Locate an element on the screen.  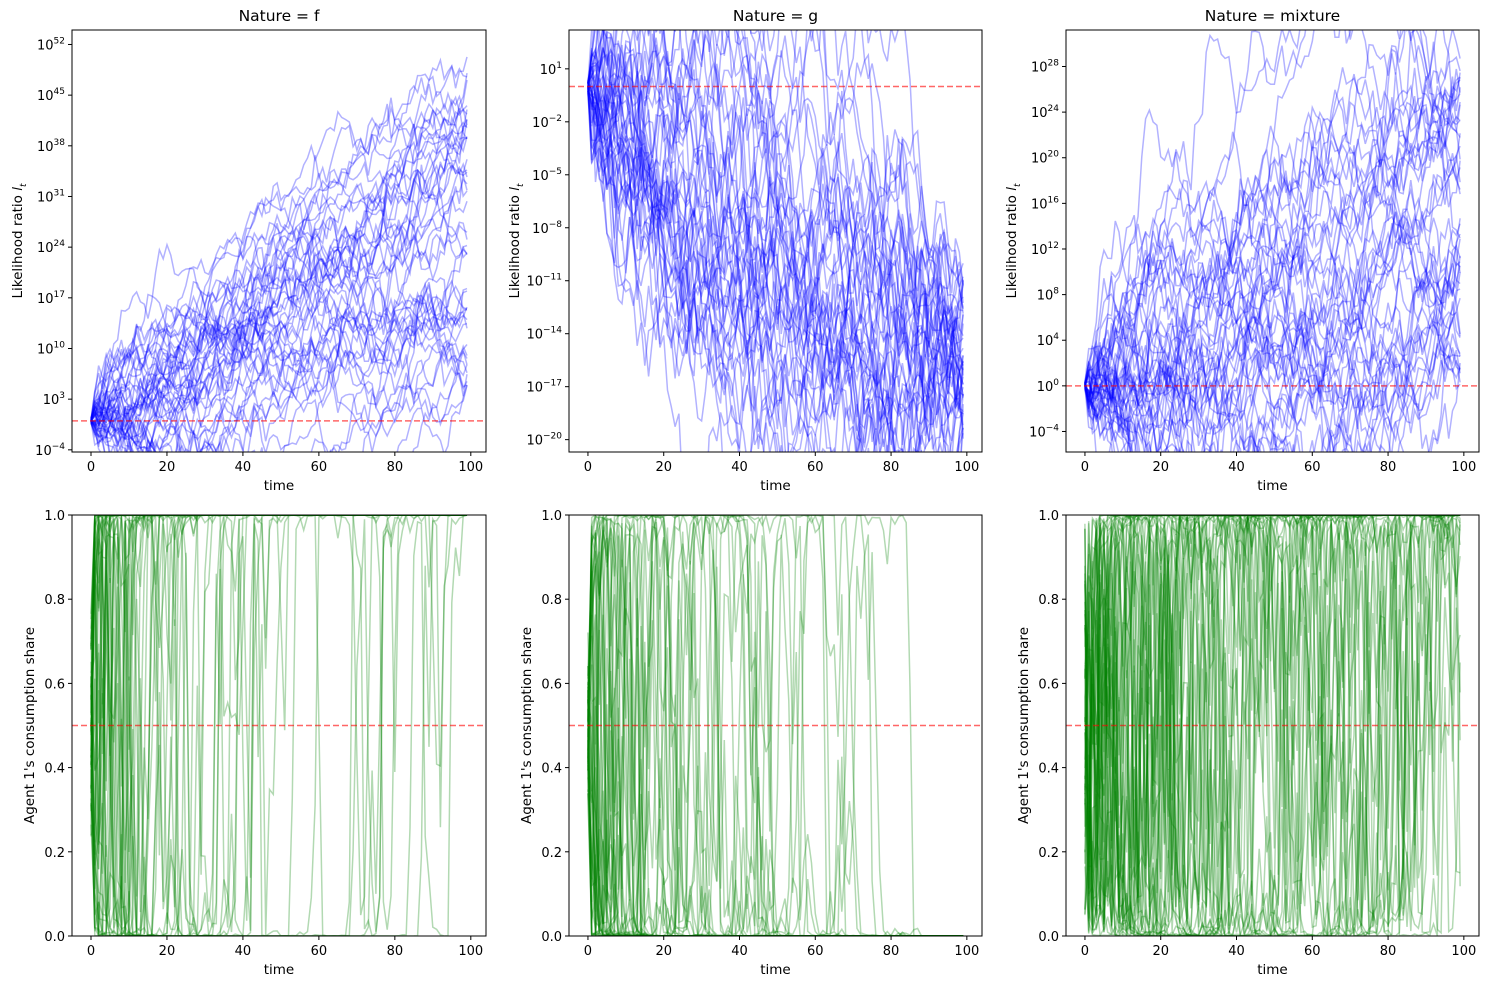
y-tick-label: 10⁻²⁰ is located at coordinates (544, 440).